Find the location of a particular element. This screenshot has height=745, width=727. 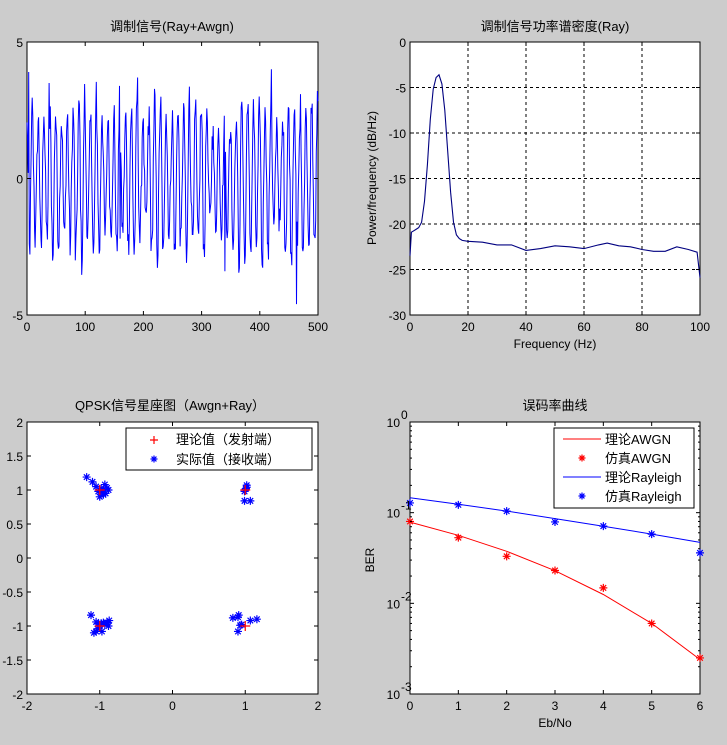

psd-grid is located at coordinates (555, 178).